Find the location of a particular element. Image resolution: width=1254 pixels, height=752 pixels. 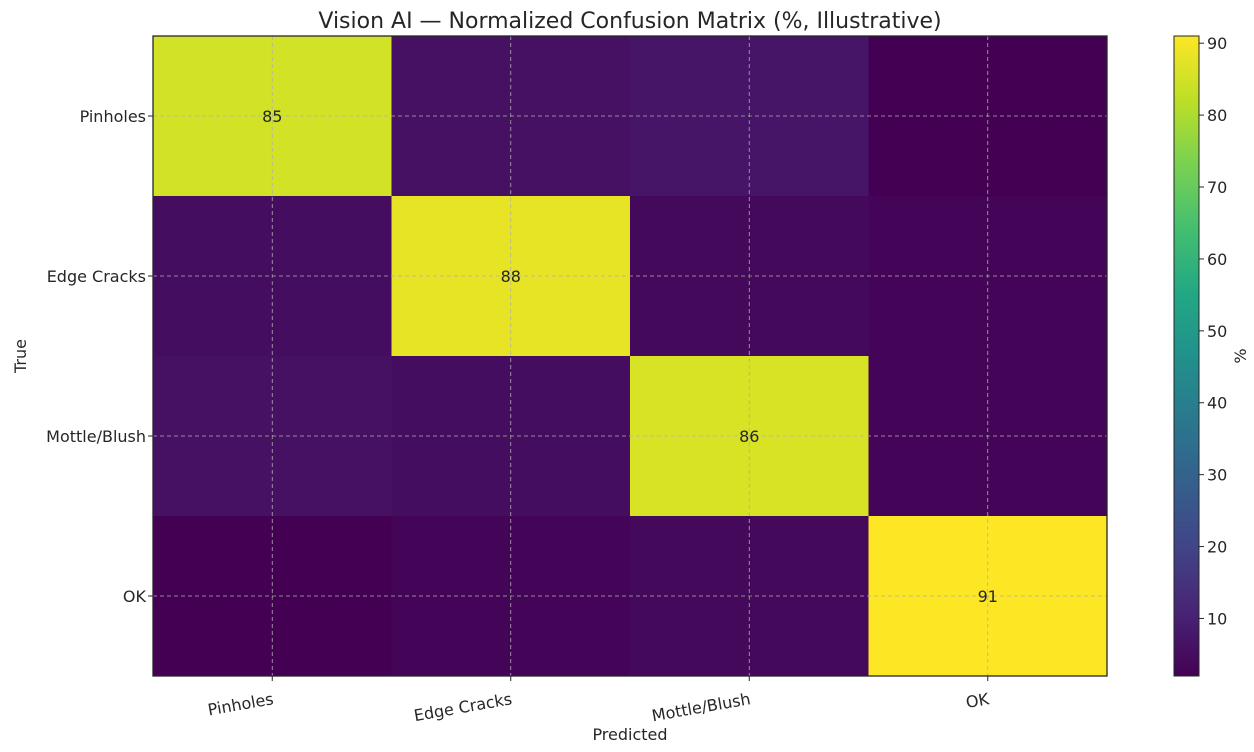

colorbar-tick-label: 10 is located at coordinates (1217, 618).